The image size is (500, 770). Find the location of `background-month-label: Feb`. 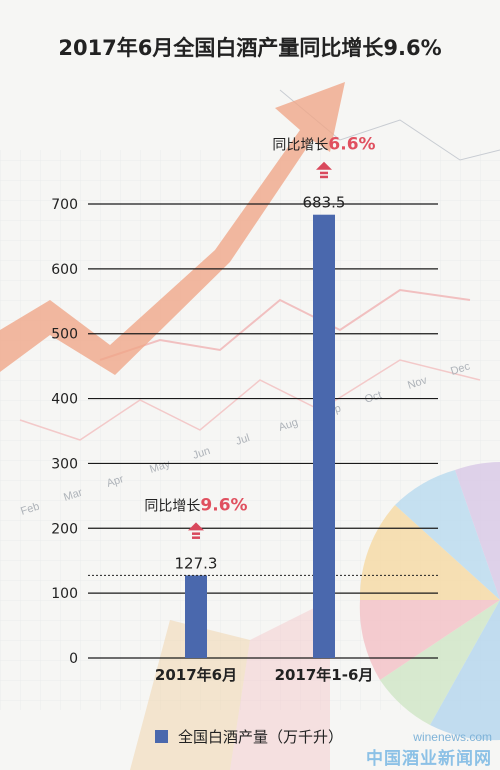

background-month-label: Feb is located at coordinates (30, 509).